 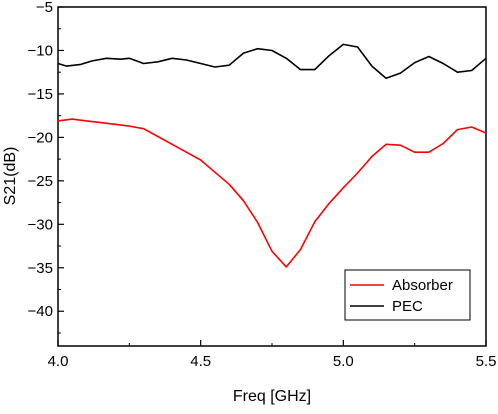 I want to click on legend-box, so click(x=407, y=295).